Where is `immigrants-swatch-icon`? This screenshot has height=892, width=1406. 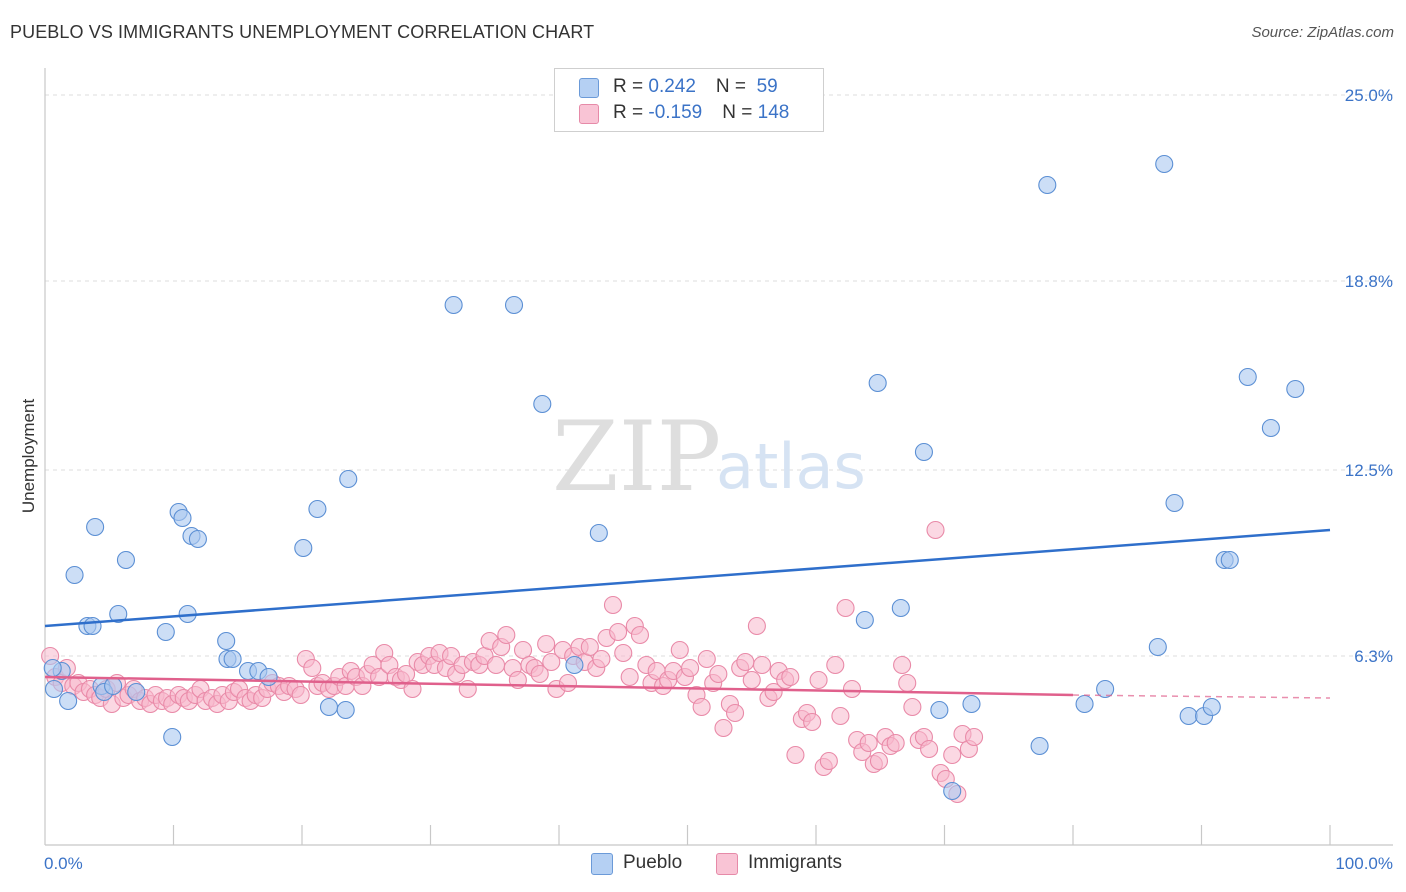
immigrants-swatch-icon is located at coordinates (589, 114).